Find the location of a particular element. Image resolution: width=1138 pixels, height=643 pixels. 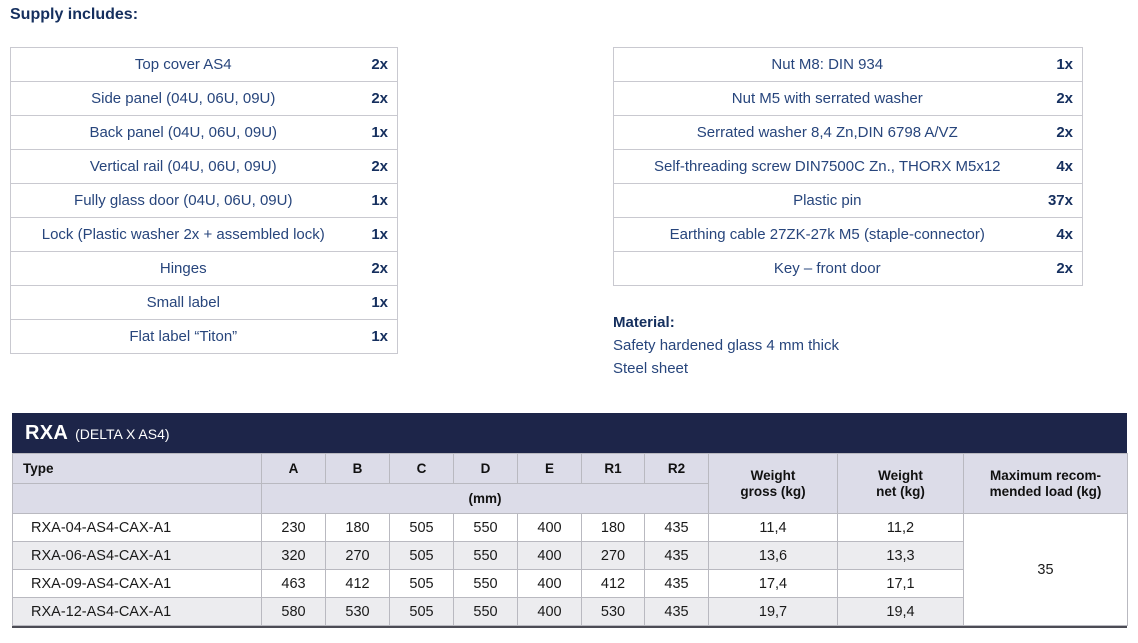

material-line: Steel sheet is located at coordinates (651, 368).